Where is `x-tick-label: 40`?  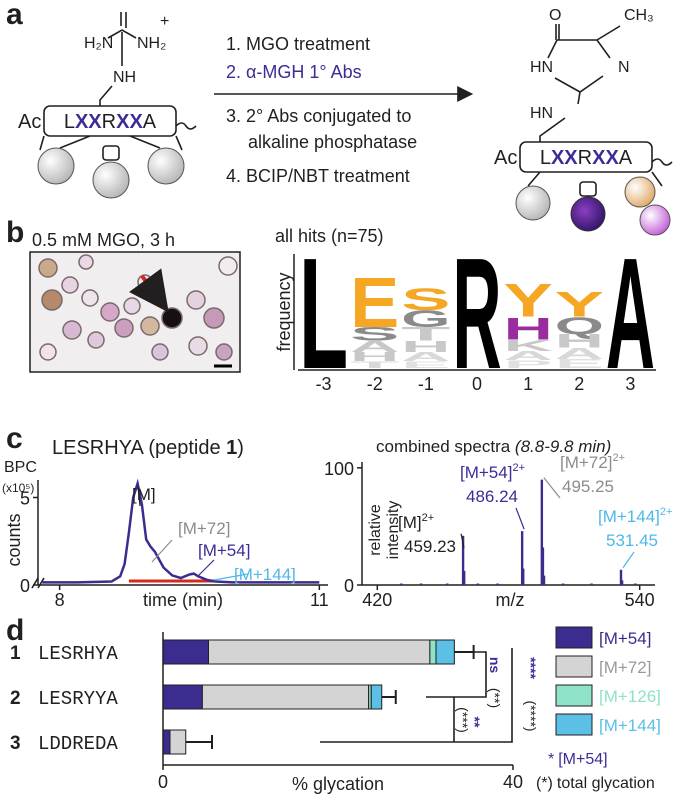
x-tick-label: 40 is located at coordinates (513, 782).